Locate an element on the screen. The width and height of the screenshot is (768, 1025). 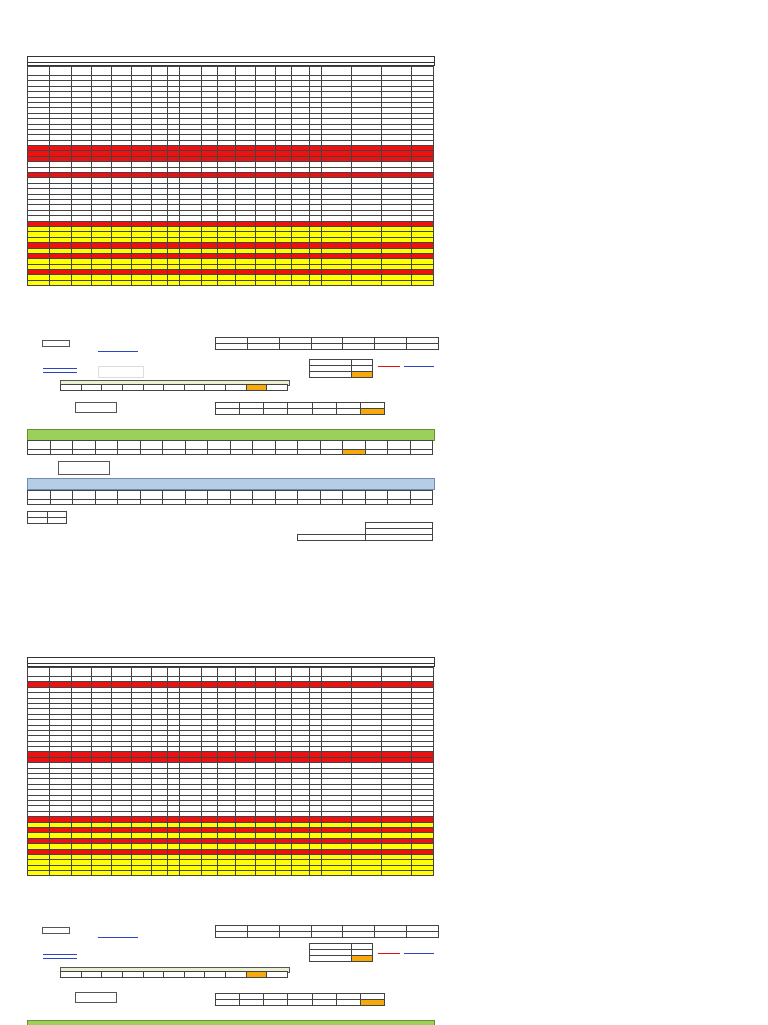
period-label is located at coordinates (211, 422).